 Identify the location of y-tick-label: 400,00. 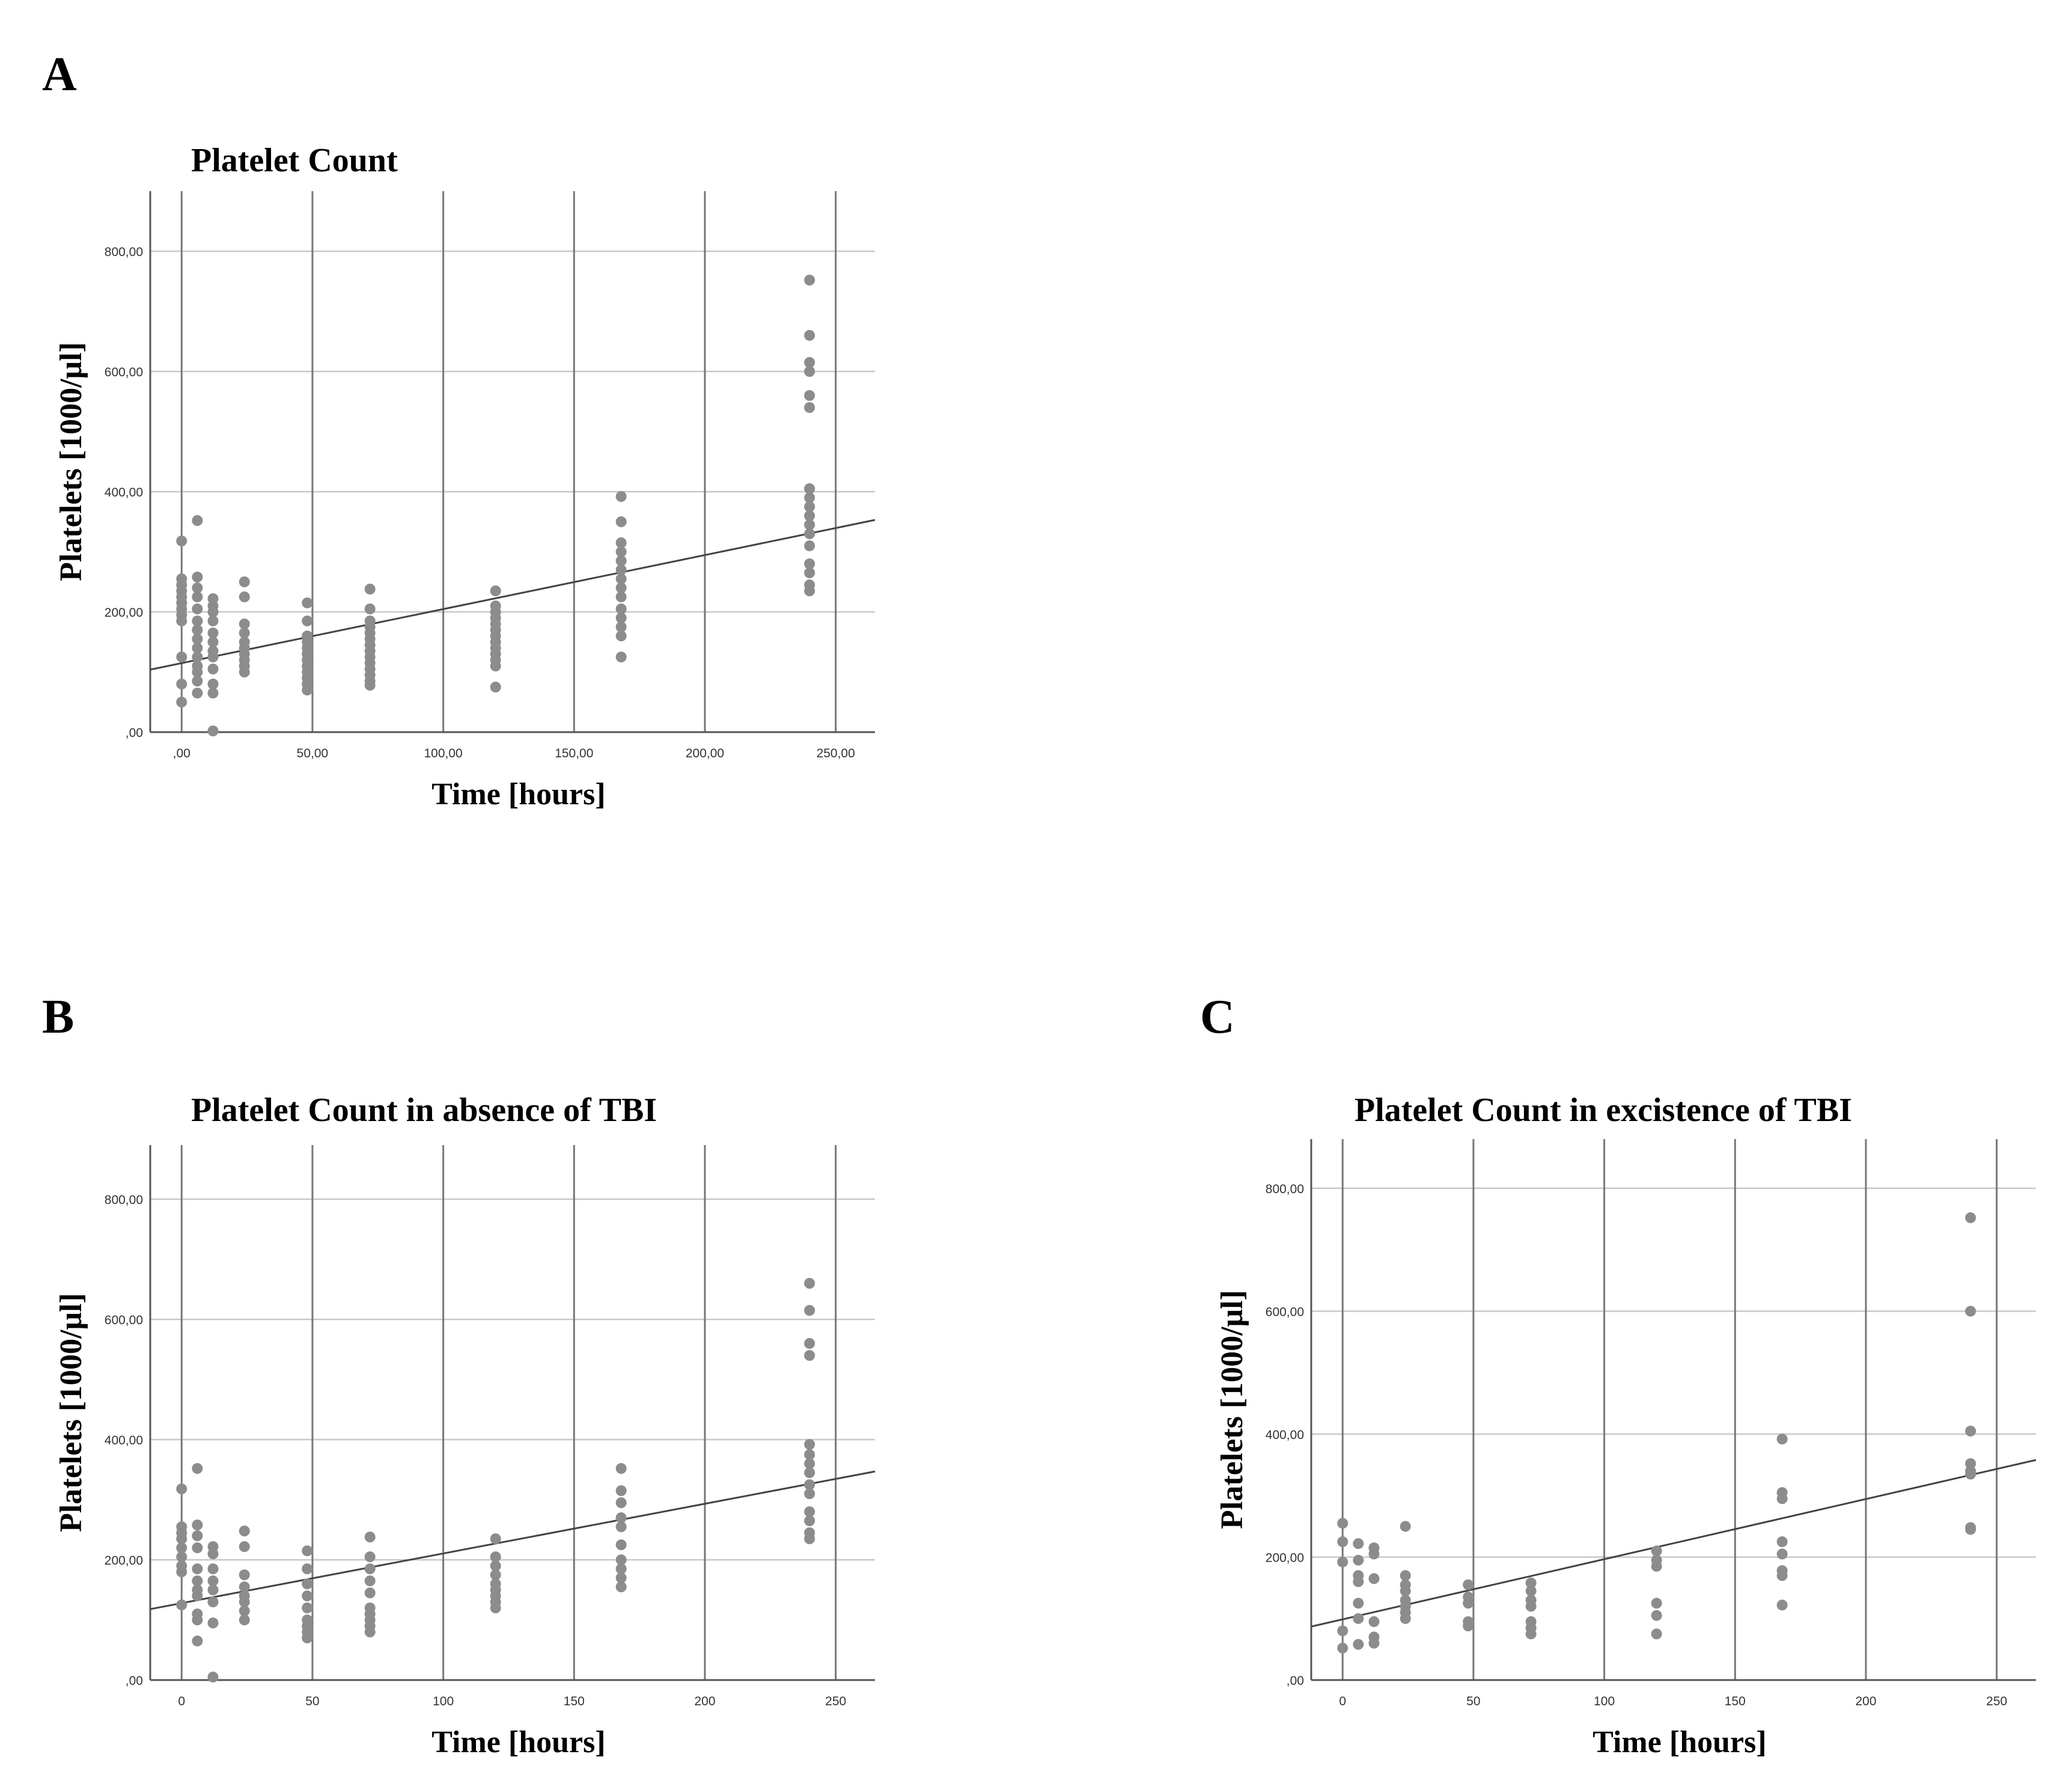
(1285, 1435).